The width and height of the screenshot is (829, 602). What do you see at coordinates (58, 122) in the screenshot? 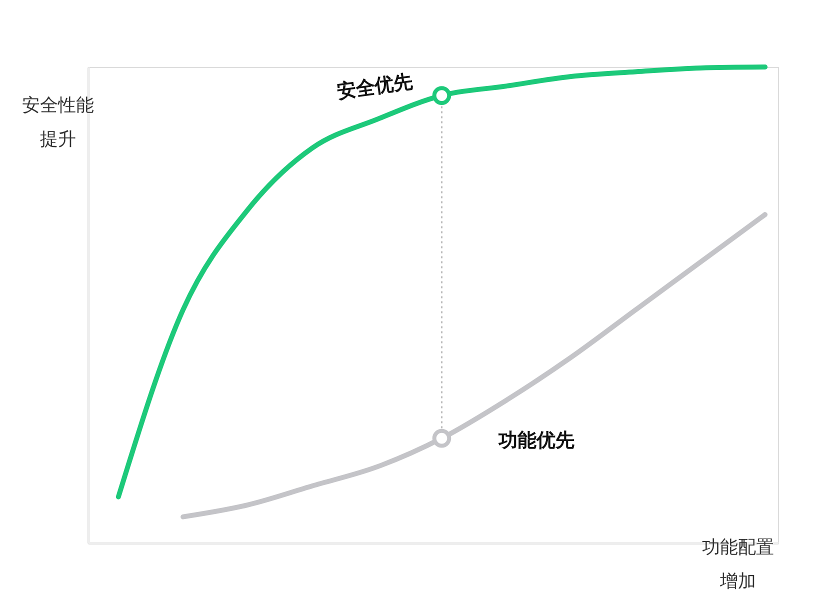
I see `y-axis-title: 安全性能提升` at bounding box center [58, 122].